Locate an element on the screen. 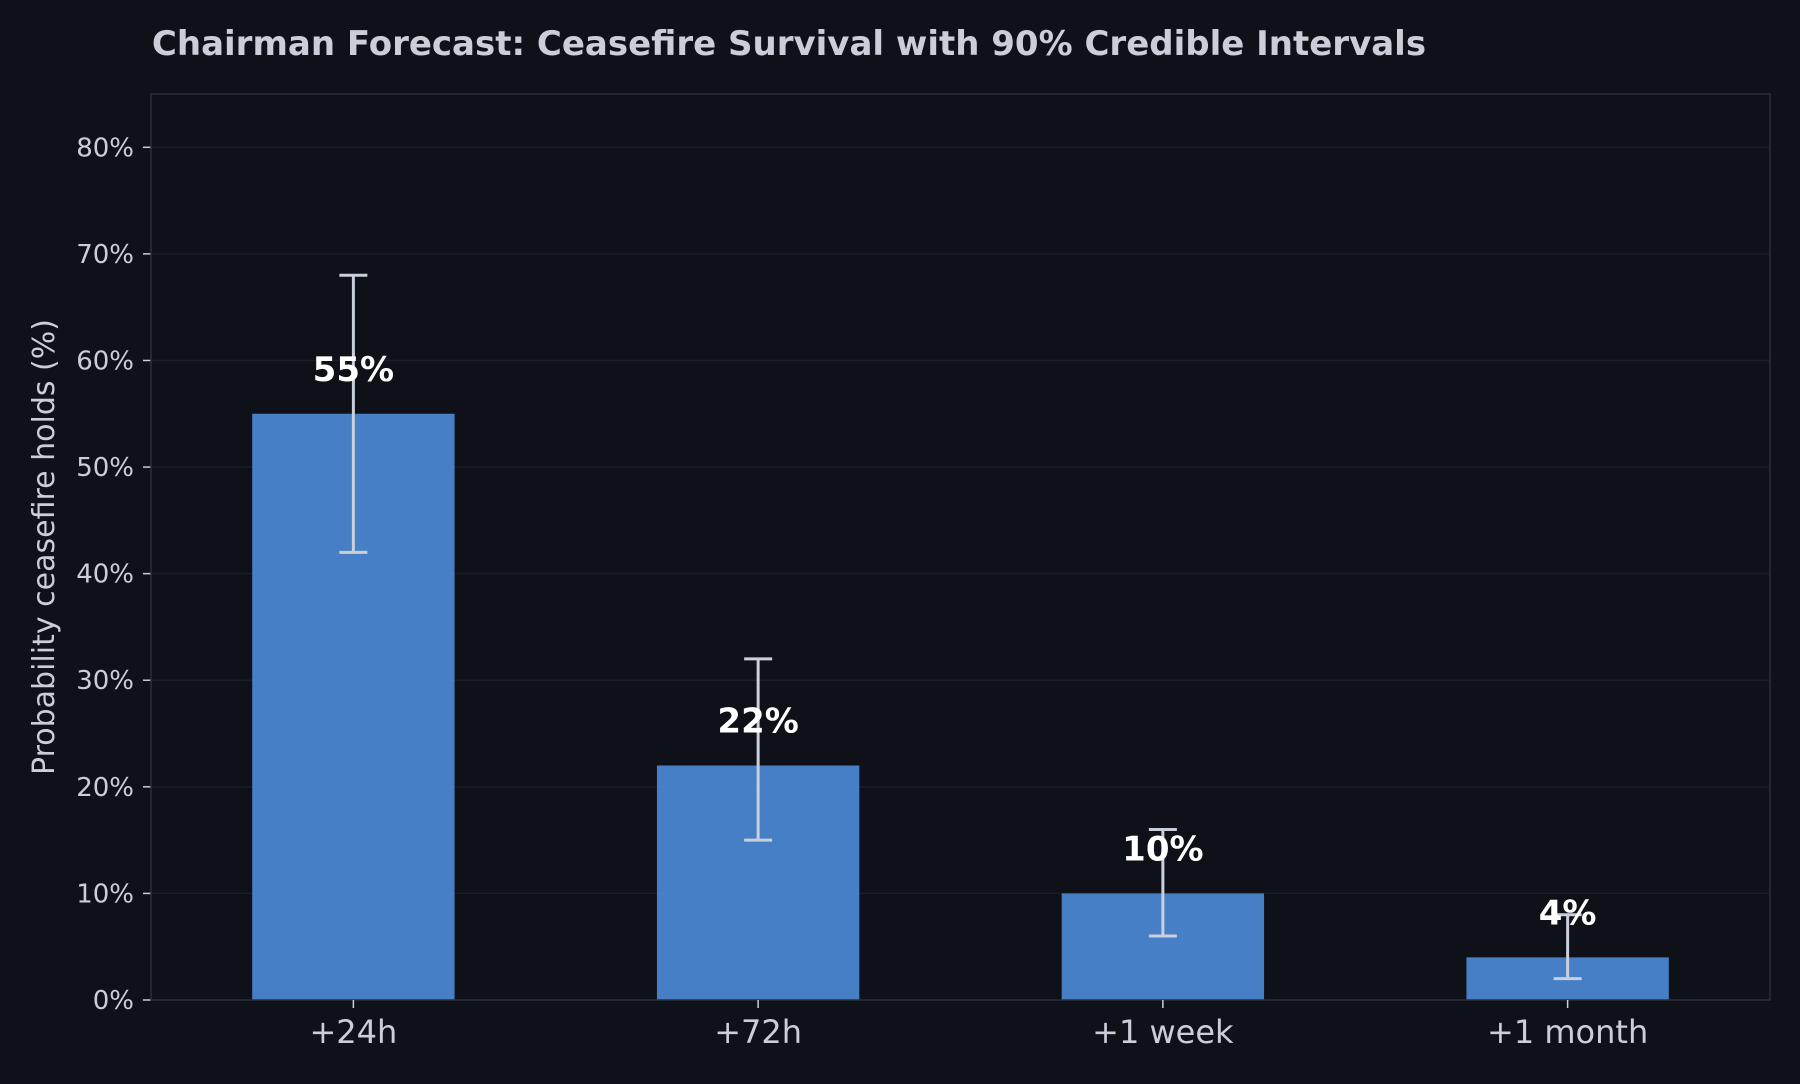 Image resolution: width=1800 pixels, height=1084 pixels. y-tick-label: 50% is located at coordinates (105, 468).